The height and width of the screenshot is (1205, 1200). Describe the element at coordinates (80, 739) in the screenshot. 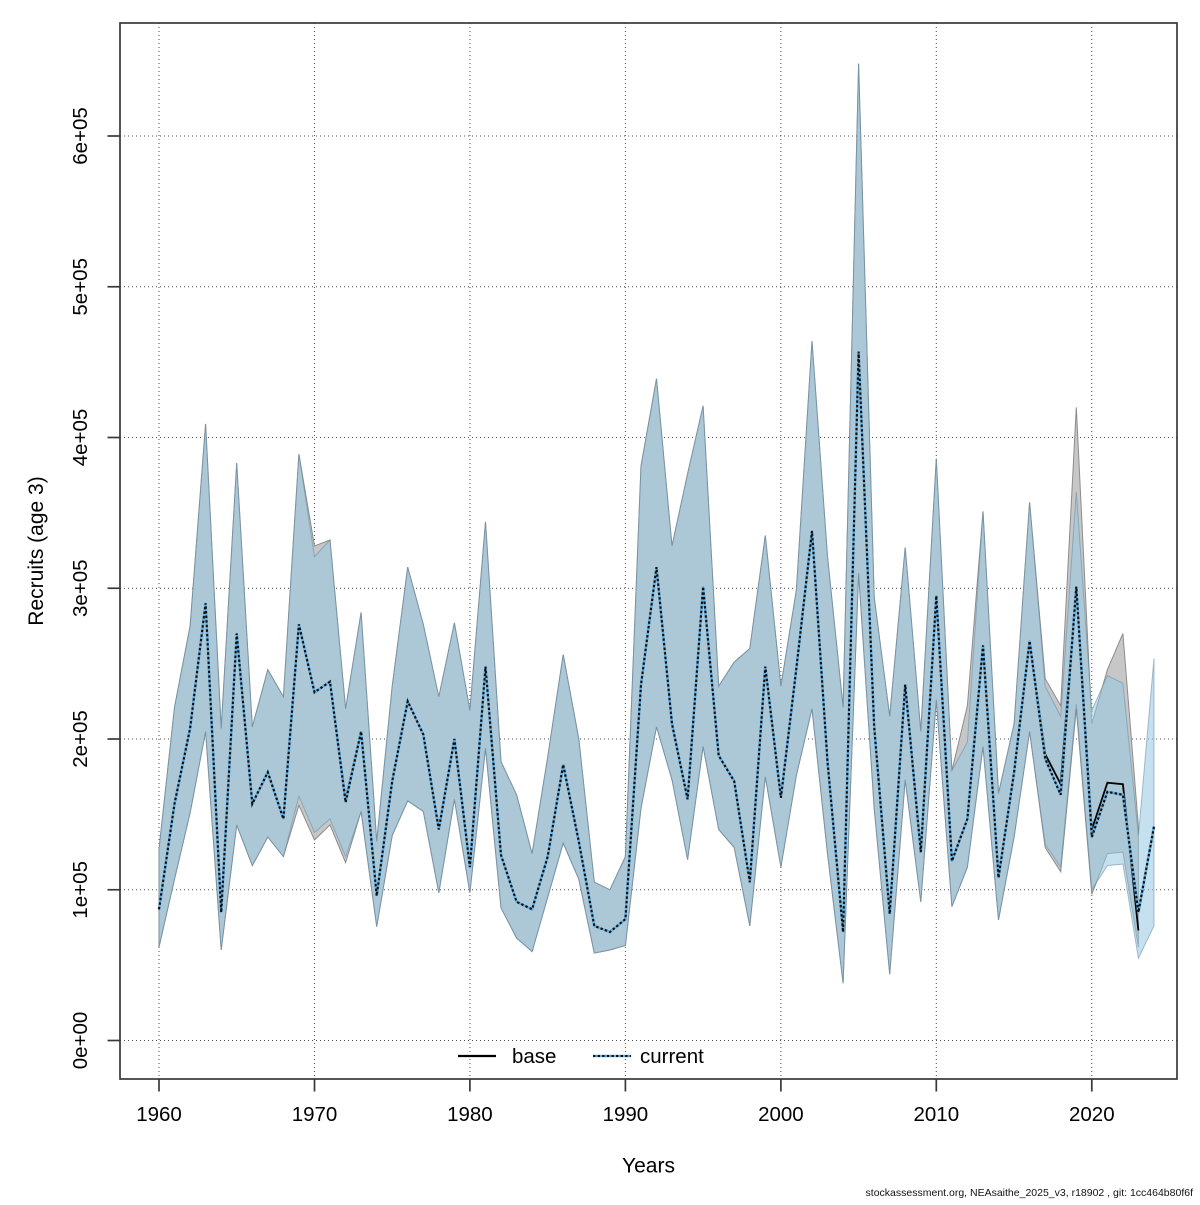

I see `svg-text: 2e+05` at that location.